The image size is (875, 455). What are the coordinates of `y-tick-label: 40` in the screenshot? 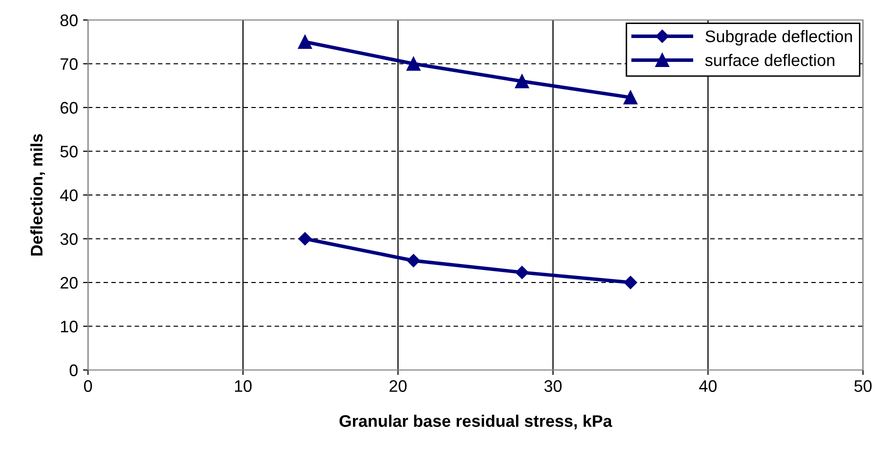 It's located at (69, 195).